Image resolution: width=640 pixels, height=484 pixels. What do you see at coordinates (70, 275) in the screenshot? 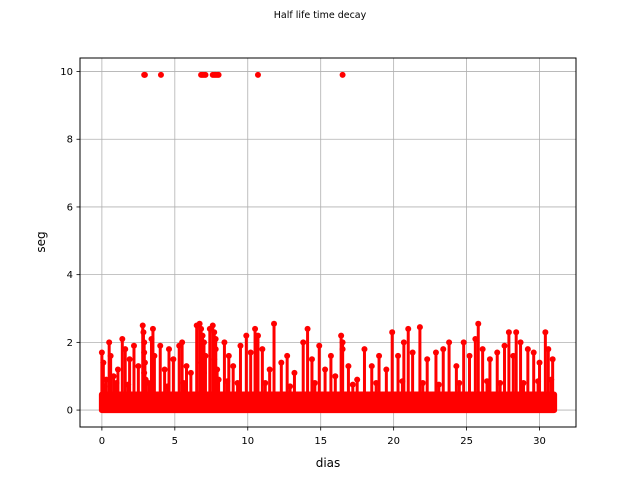
I see `y-tick-label: 4` at bounding box center [70, 275].